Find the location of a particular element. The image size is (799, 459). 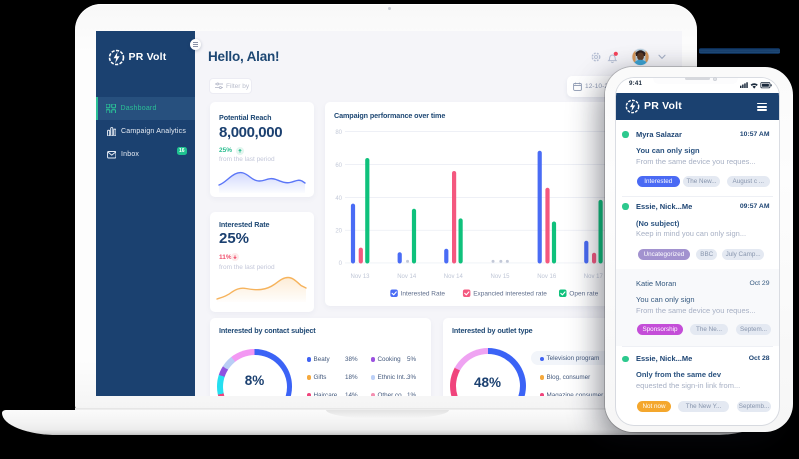

svg-text: Expancied interested rate is located at coordinates (510, 294).